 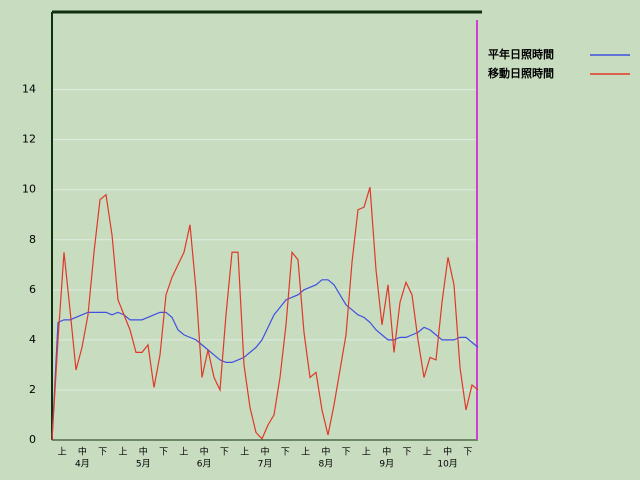 I want to click on month-label: 4月, so click(x=82, y=464).